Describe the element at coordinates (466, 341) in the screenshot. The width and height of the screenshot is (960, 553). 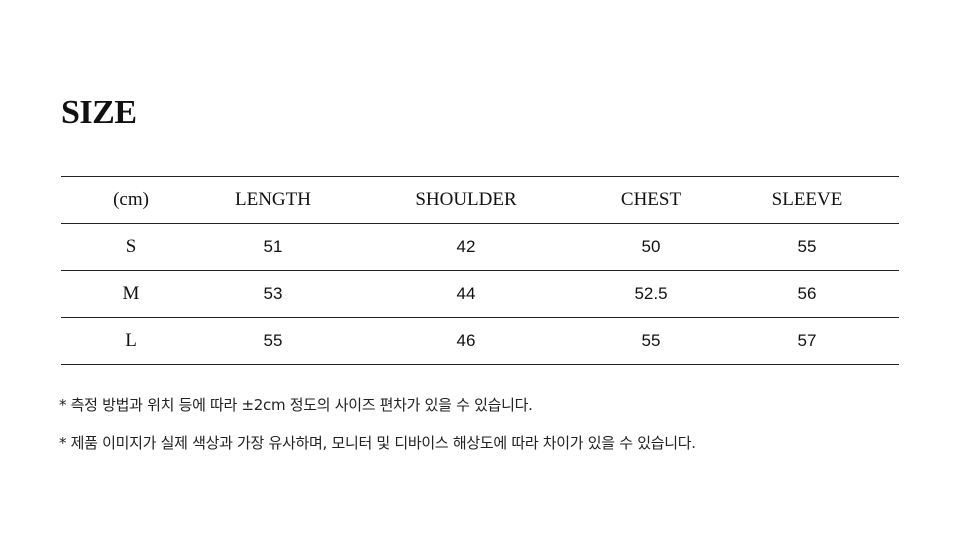
I see `shoulder-cell: 46` at that location.